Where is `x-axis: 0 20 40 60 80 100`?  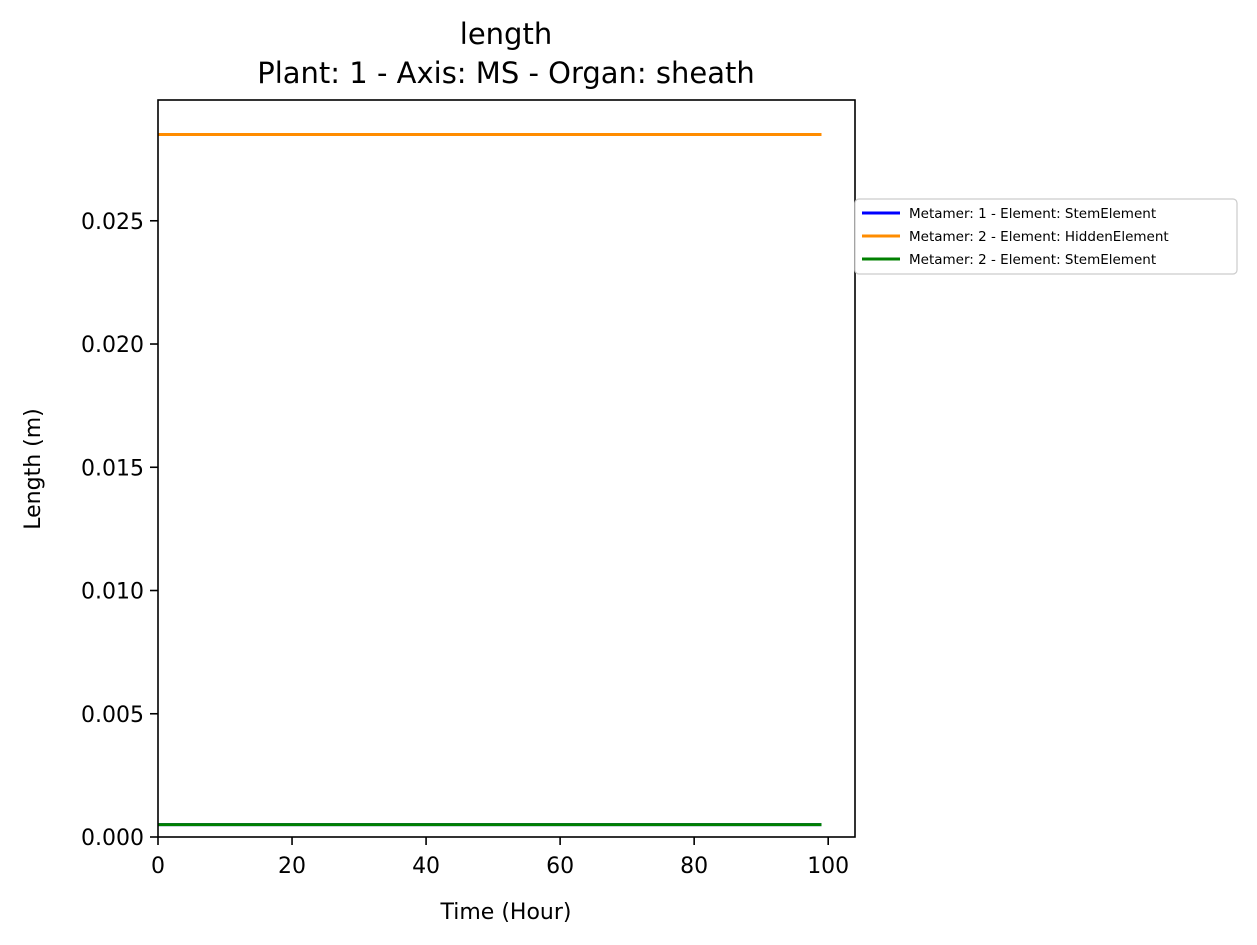 x-axis: 0 20 40 60 80 100 is located at coordinates (500, 858).